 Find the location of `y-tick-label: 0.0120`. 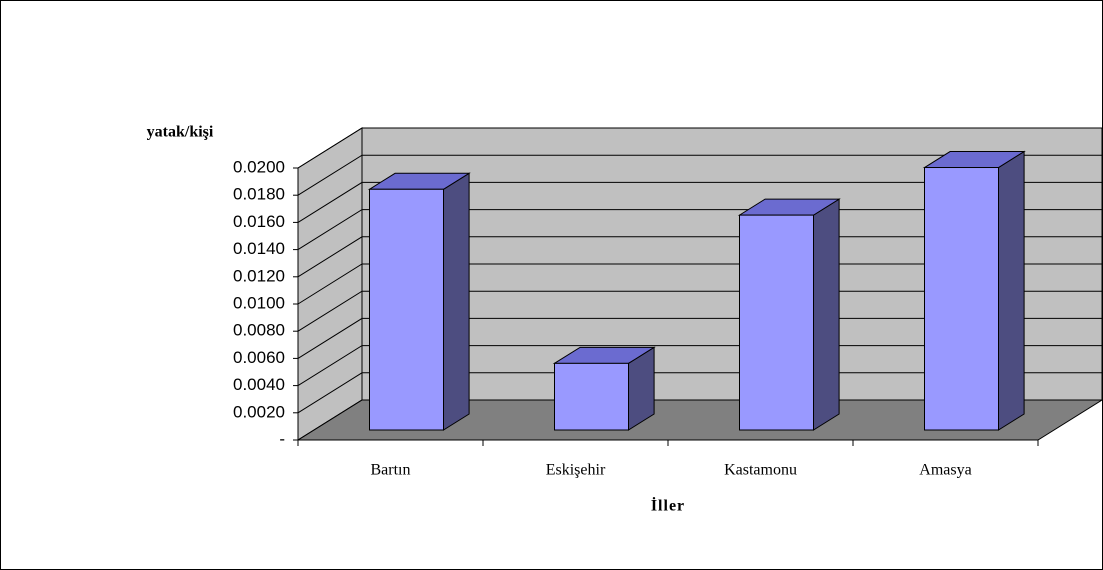

y-tick-label: 0.0120 is located at coordinates (259, 275).